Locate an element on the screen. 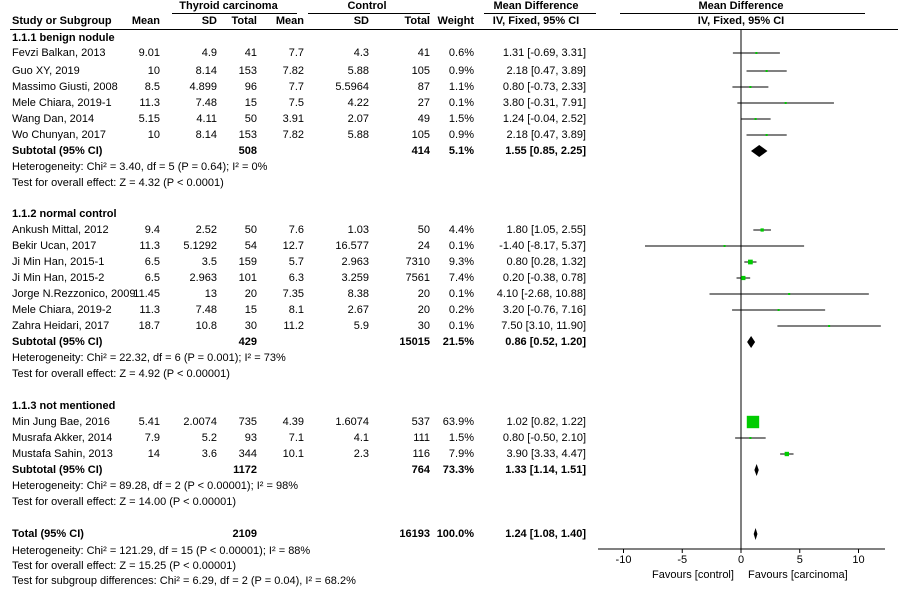 This screenshot has height=590, width=898. study-n2: 116 is located at coordinates (421, 454).